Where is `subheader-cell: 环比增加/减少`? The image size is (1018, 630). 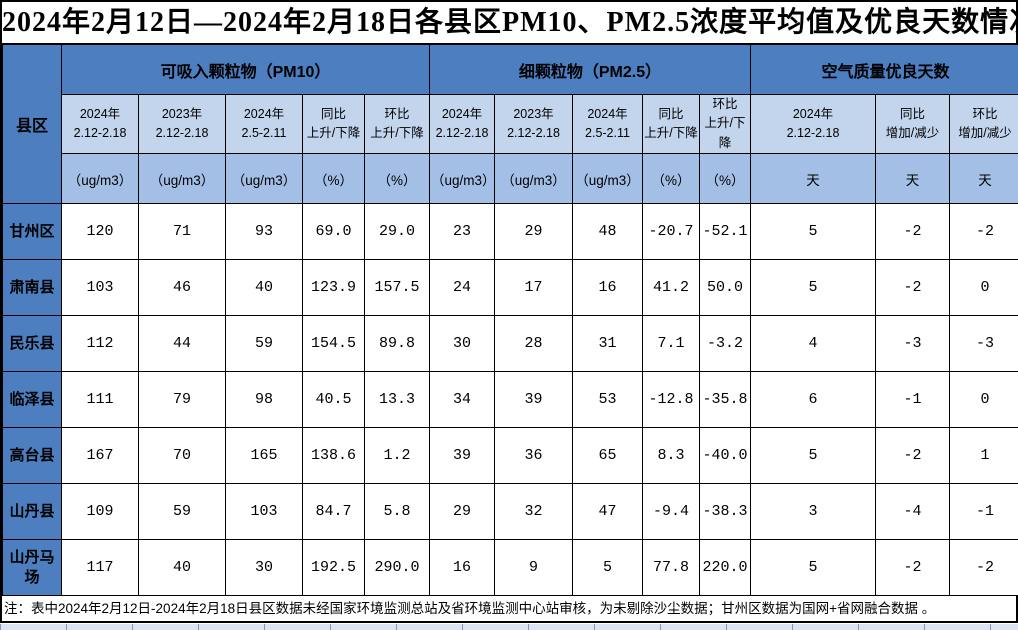
subheader-cell: 环比增加/减少 is located at coordinates (984, 124).